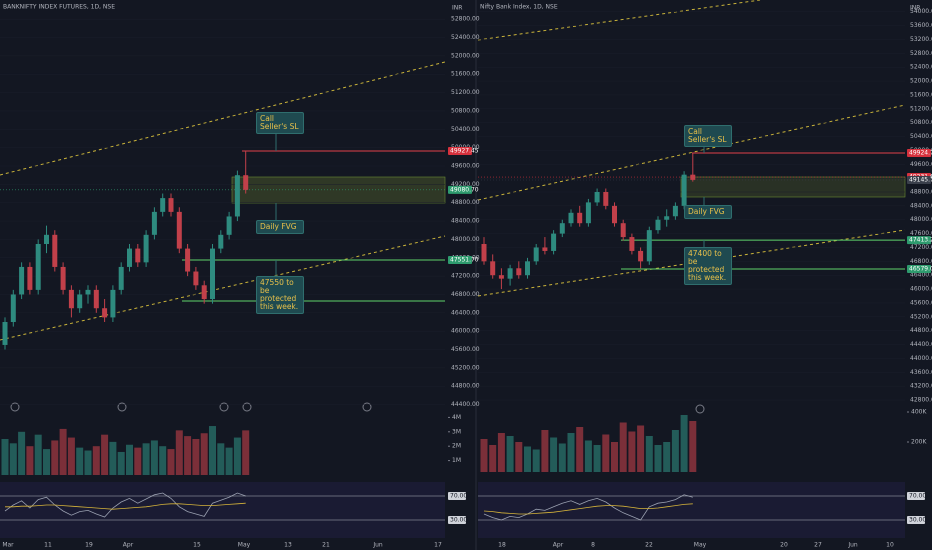 The image size is (932, 550). Describe the element at coordinates (357, 408) in the screenshot. I see `event-icons` at that location.